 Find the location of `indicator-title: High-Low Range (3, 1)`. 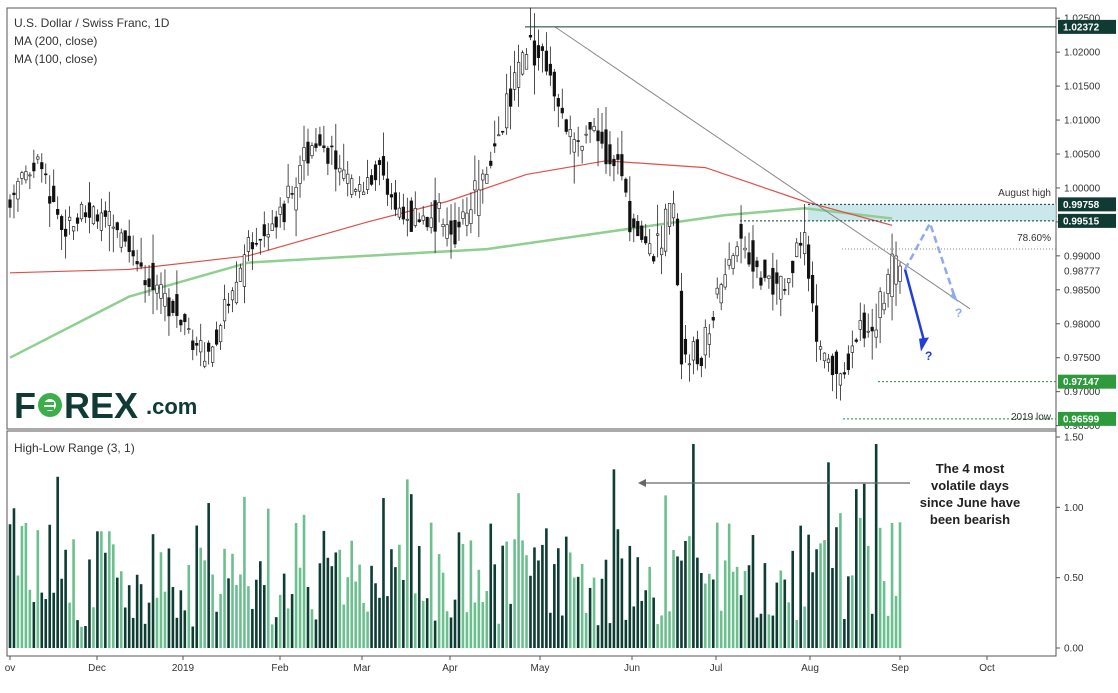

indicator-title: High-Low Range (3, 1) is located at coordinates (74, 448).